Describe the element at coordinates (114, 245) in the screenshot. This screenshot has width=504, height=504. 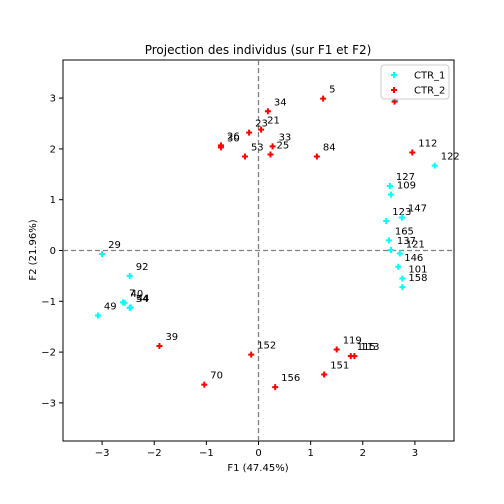
I see `point-label: 29` at that location.